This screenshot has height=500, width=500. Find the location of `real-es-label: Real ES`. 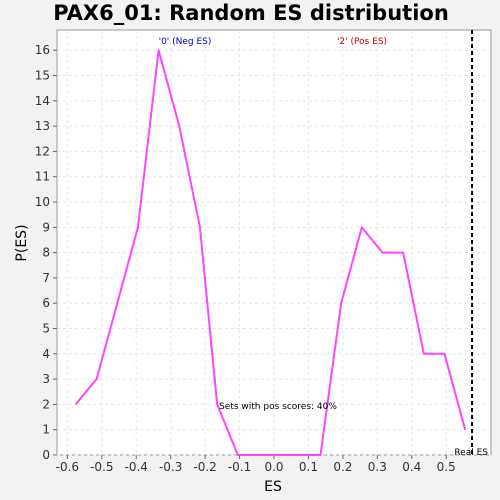

real-es-label: Real ES is located at coordinates (471, 453).